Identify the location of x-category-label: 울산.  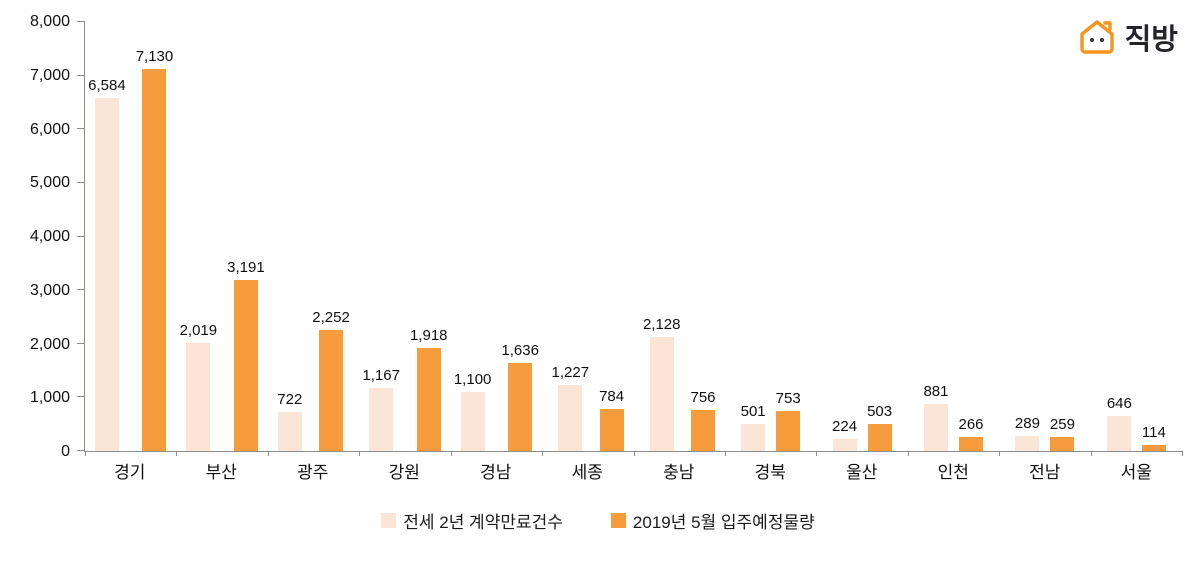
(862, 472).